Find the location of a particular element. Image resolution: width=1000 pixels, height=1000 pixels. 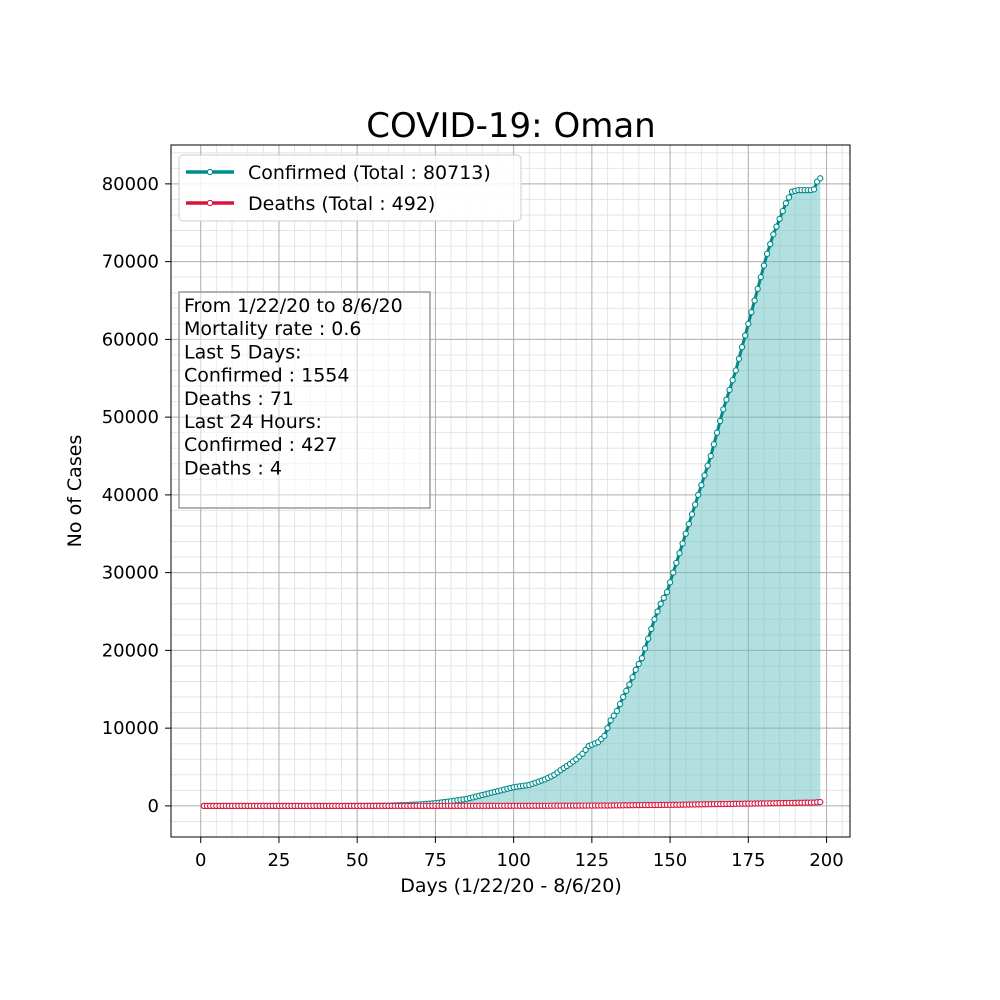

x-tick-label: 50 is located at coordinates (357, 860).